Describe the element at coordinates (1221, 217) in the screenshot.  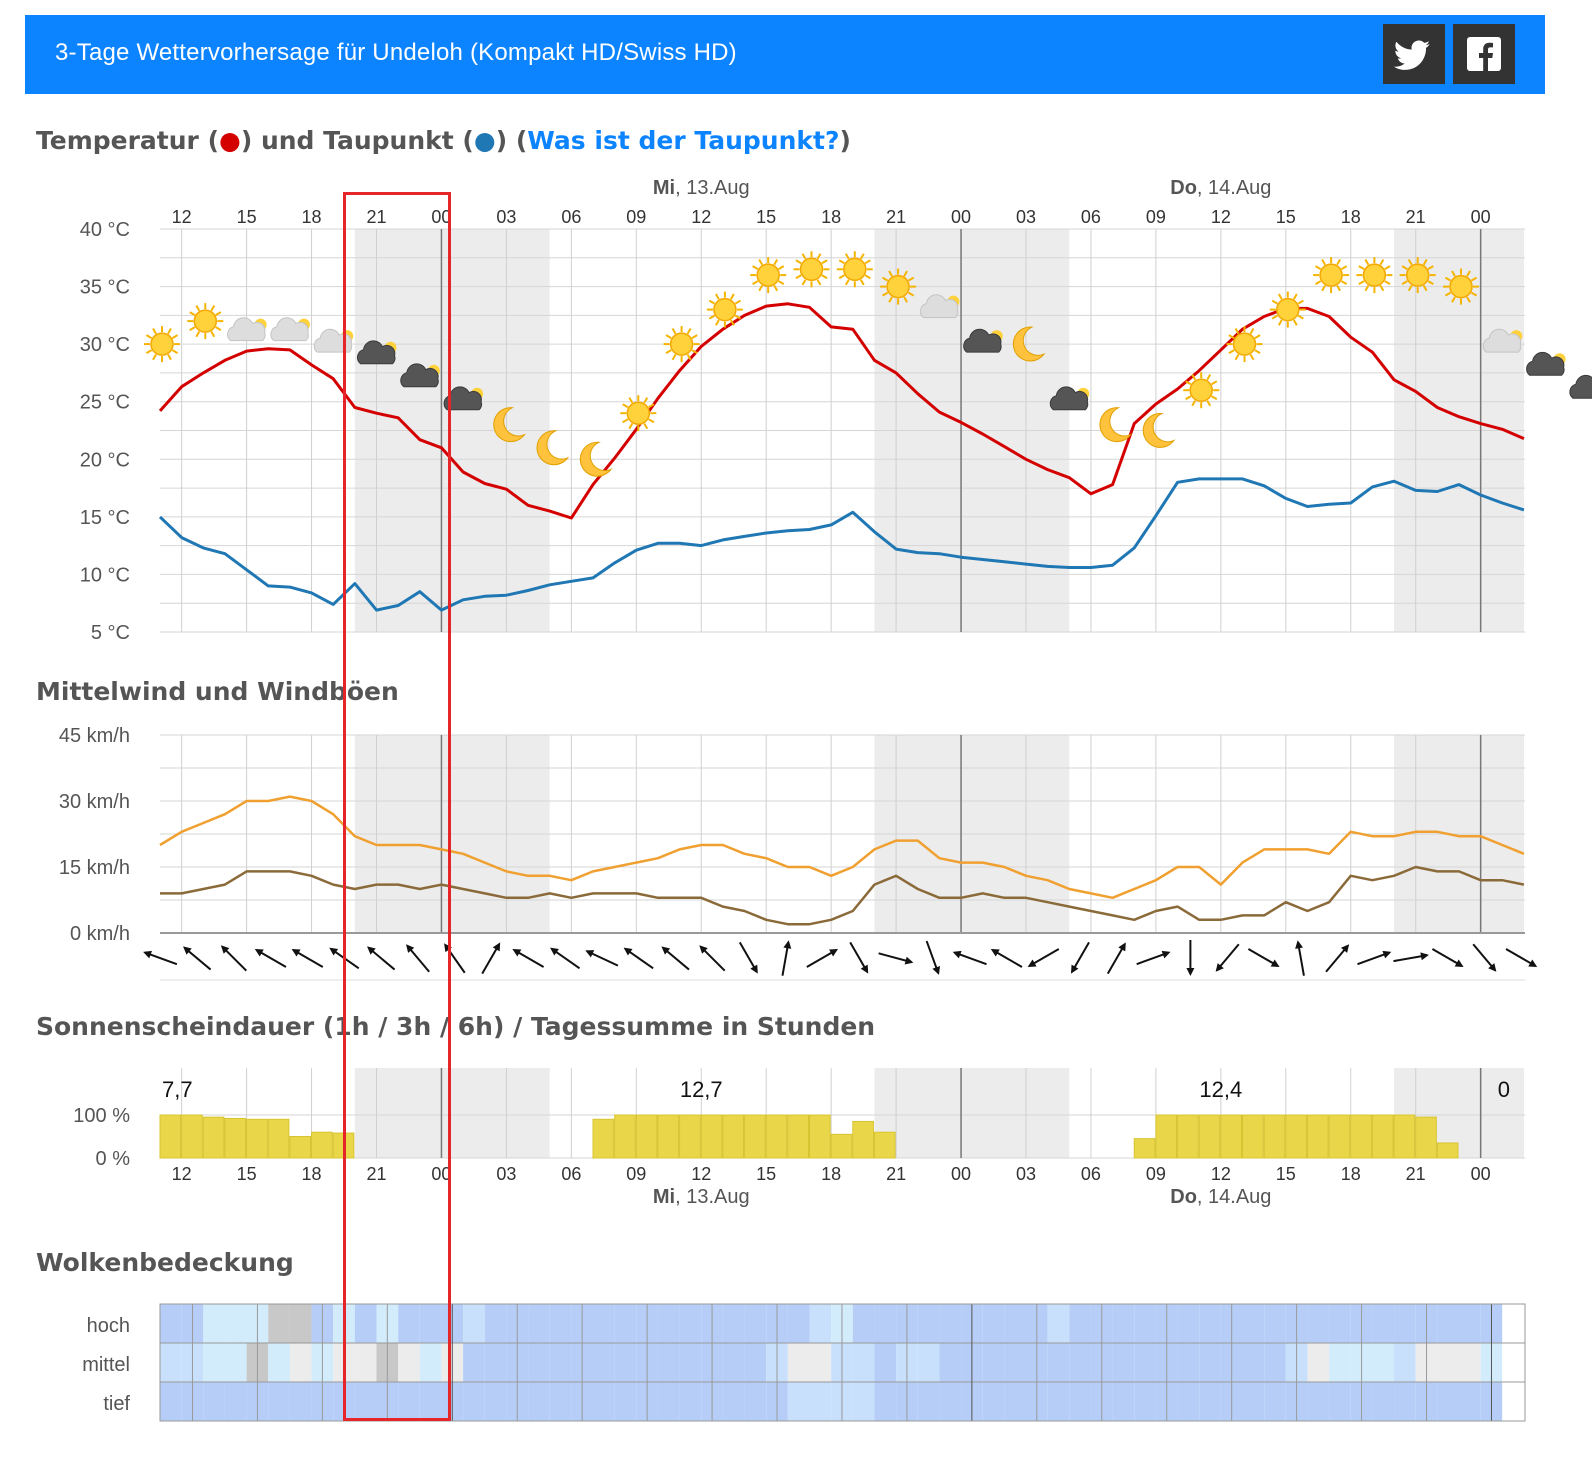
I see `x-tick-label: 12` at that location.